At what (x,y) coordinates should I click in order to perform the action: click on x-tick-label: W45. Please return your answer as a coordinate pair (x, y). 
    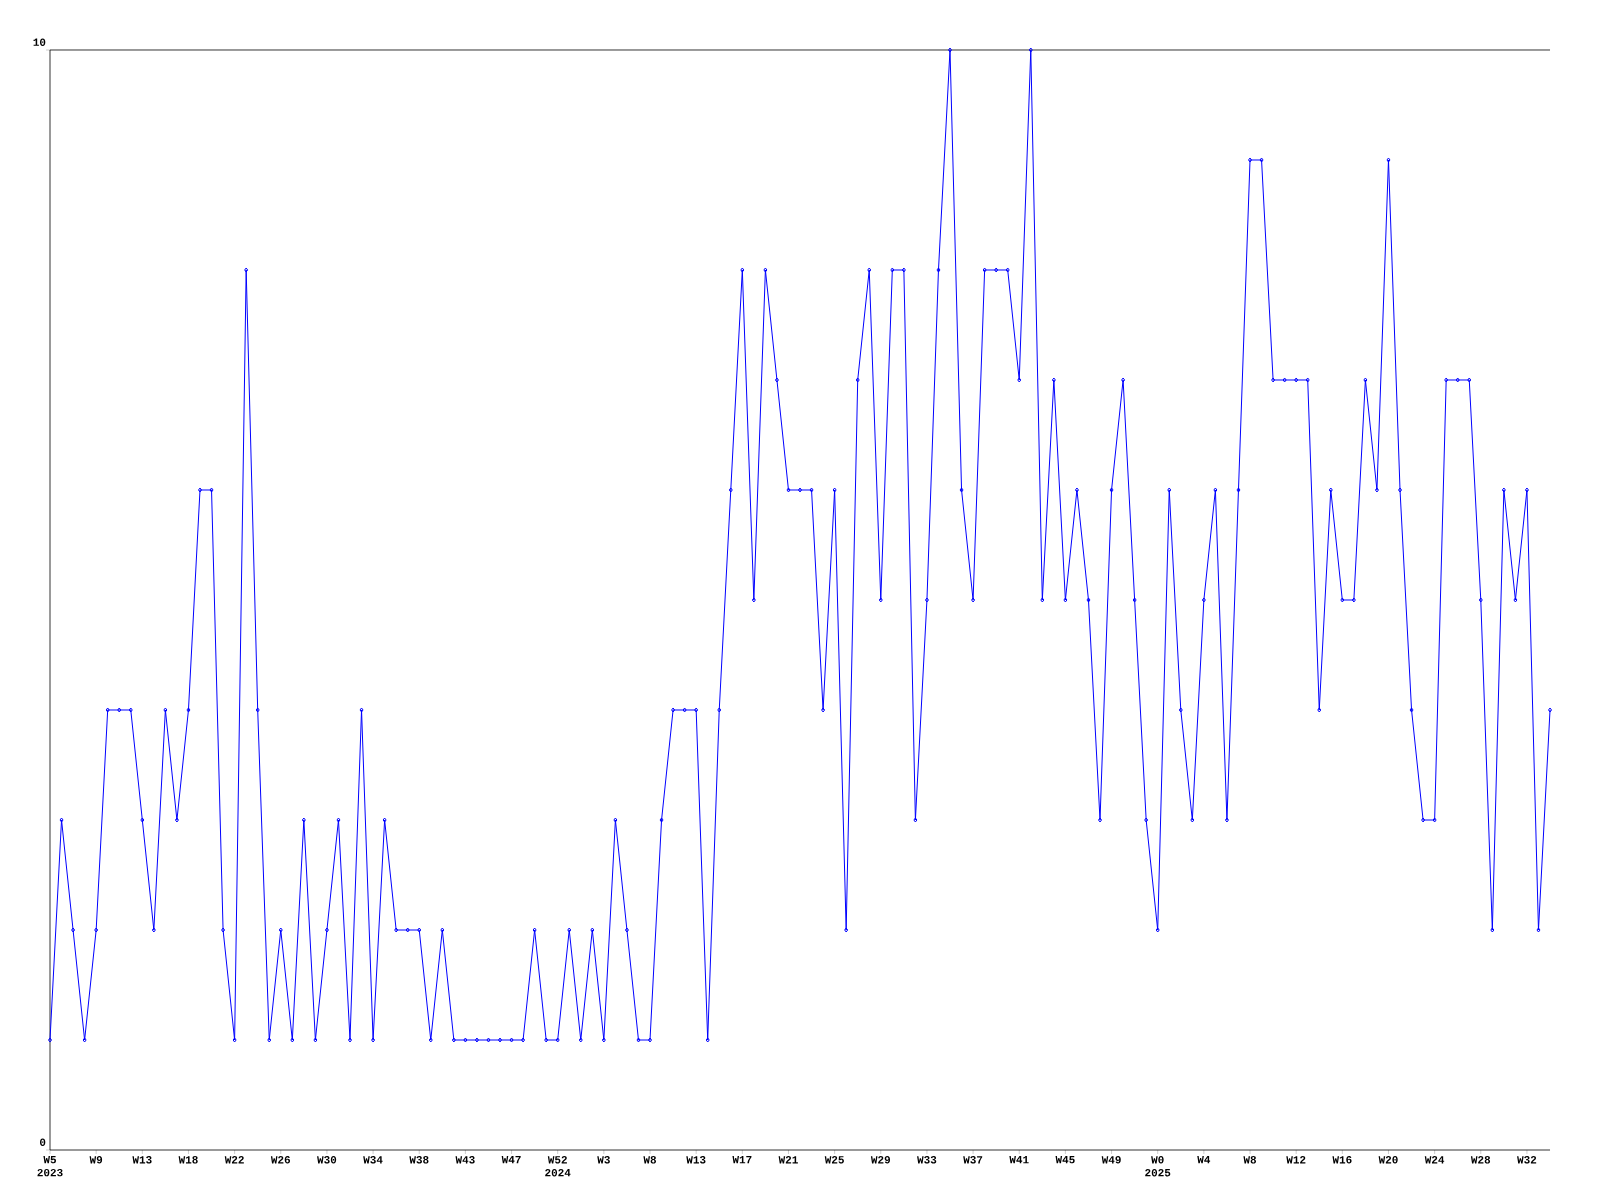
    Looking at the image, I should click on (1065, 1160).